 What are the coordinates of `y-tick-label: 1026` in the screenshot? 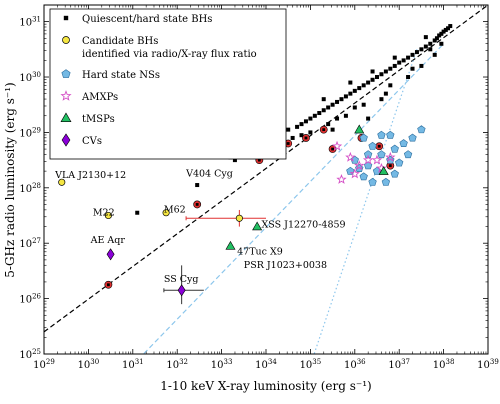 It's located at (30, 299).